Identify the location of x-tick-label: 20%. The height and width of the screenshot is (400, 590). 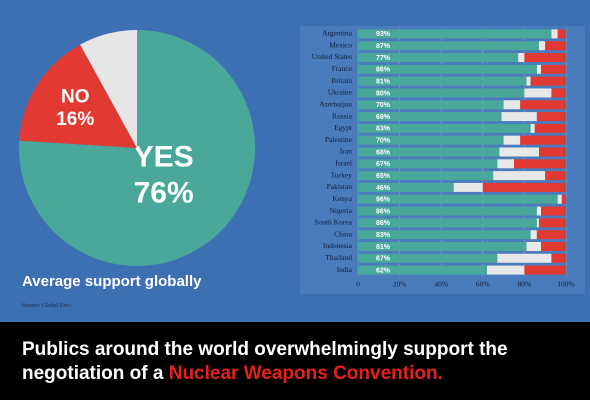
(400, 284).